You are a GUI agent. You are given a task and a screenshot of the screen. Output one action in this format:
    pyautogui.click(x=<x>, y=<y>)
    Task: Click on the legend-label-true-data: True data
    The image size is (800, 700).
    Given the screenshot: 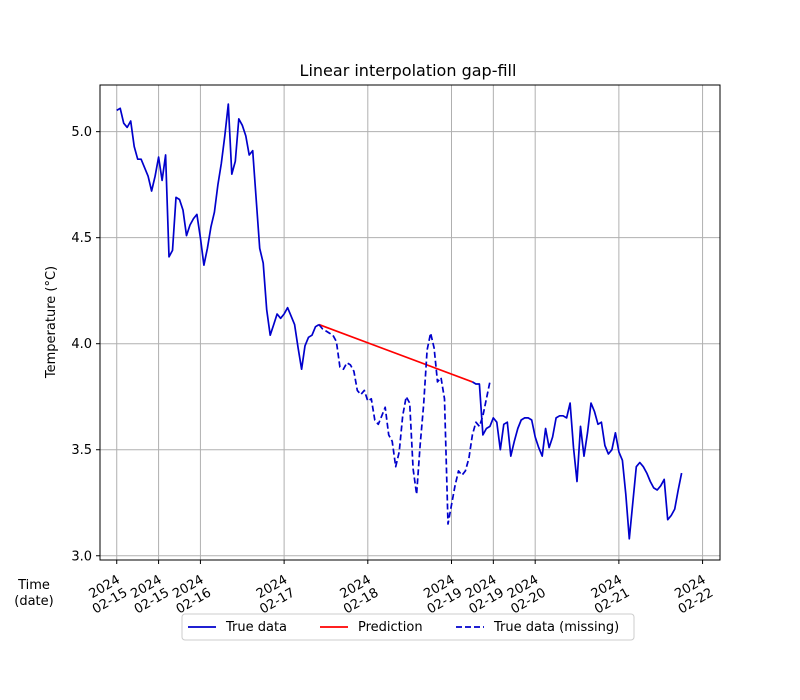 What is the action you would take?
    pyautogui.click(x=256, y=627)
    